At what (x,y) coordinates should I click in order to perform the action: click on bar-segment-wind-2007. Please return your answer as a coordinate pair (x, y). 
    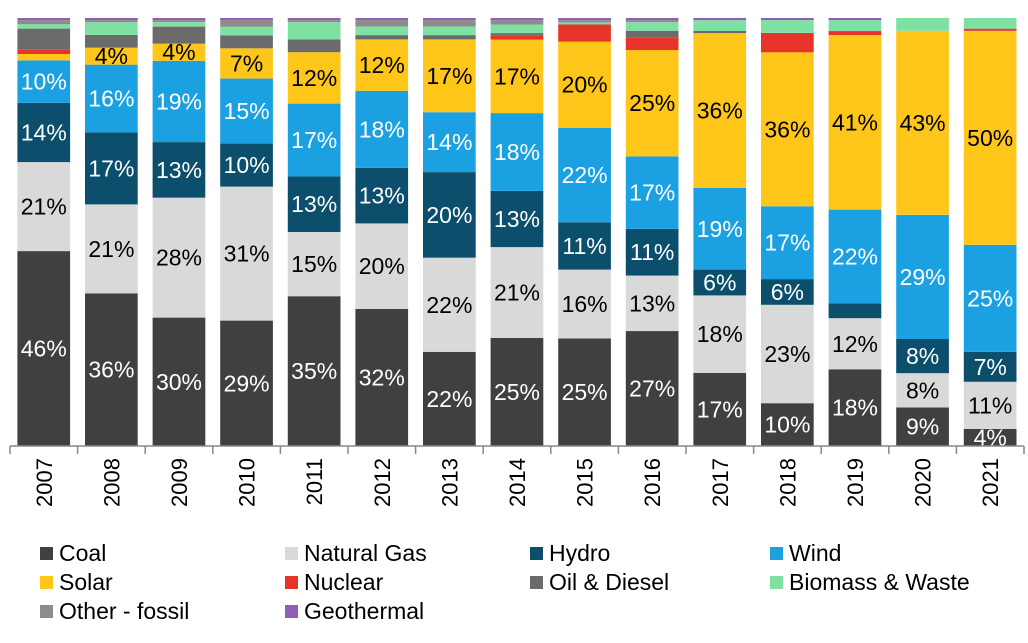
    Looking at the image, I should click on (44, 81).